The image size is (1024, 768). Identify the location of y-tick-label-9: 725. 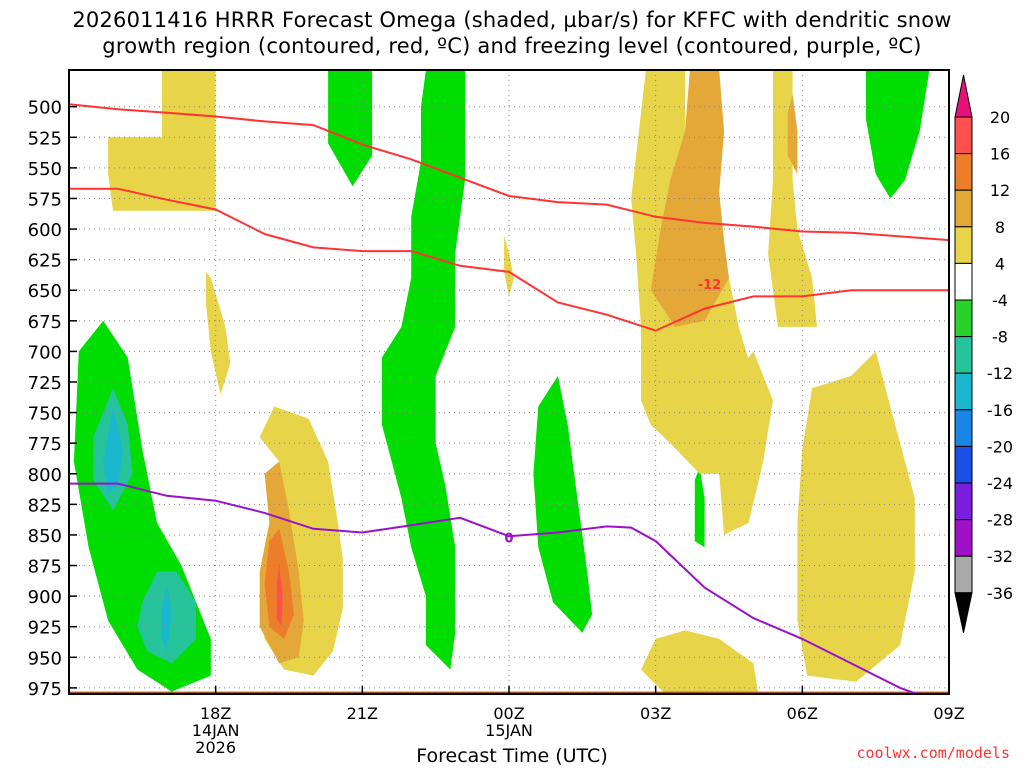
(45, 383).